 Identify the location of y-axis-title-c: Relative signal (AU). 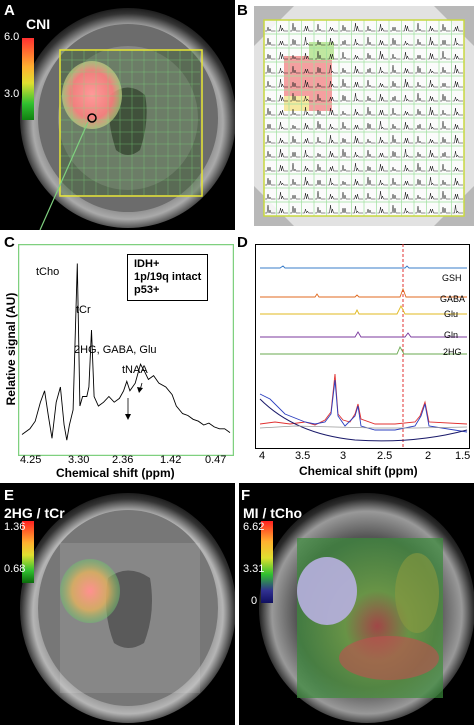
(11, 349).